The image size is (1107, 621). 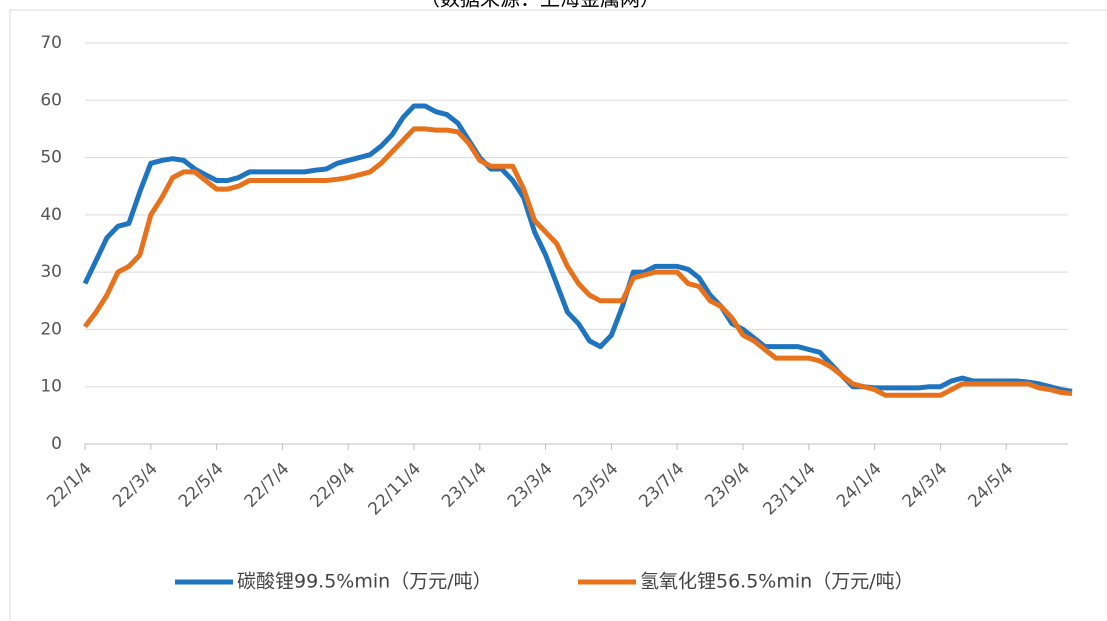 I want to click on y-tick-label: 70, so click(x=51, y=43).